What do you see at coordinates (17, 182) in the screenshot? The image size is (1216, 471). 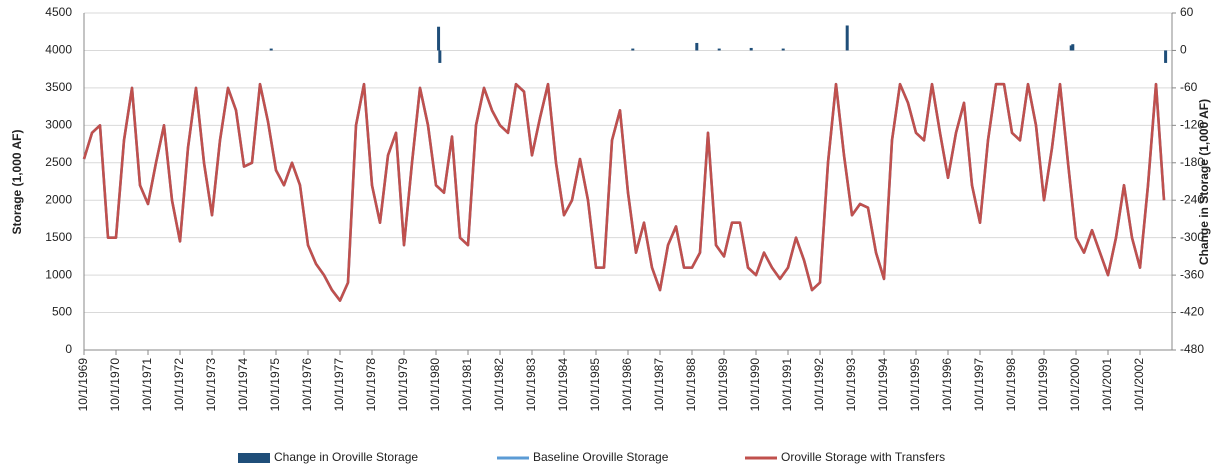 I see `y-axis-title: Storage (1,000 AF)` at bounding box center [17, 182].